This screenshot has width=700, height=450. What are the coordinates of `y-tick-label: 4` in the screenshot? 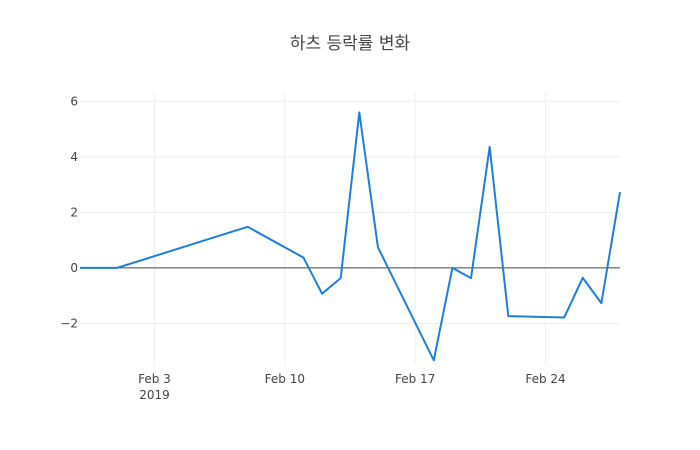 It's located at (74, 157).